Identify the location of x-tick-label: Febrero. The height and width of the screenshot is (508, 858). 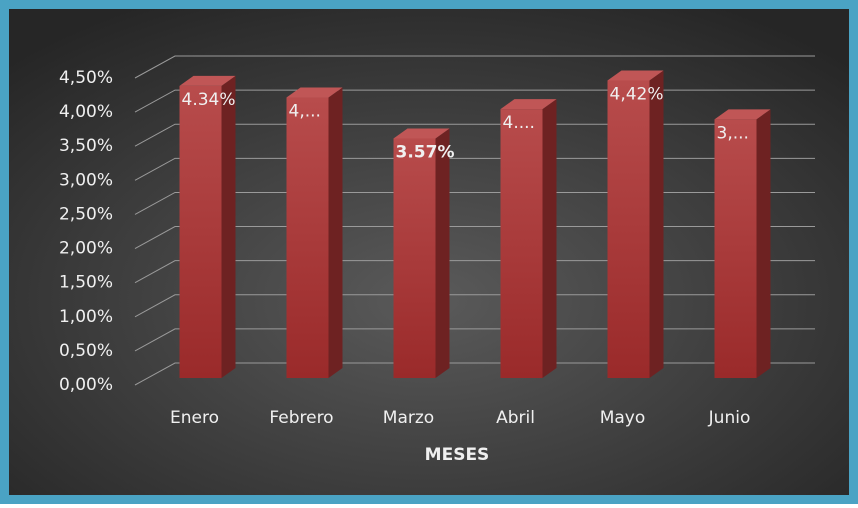
(301, 418).